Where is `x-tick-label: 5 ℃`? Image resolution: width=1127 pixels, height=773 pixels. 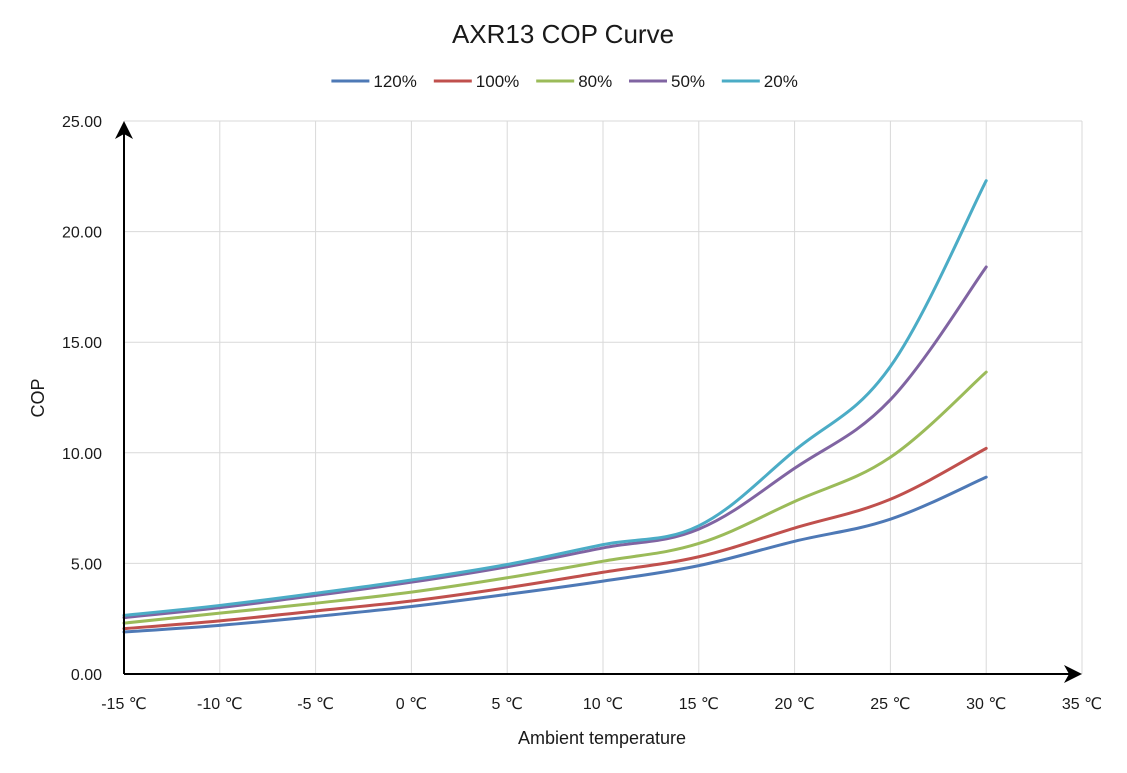
x-tick-label: 5 ℃ is located at coordinates (507, 704).